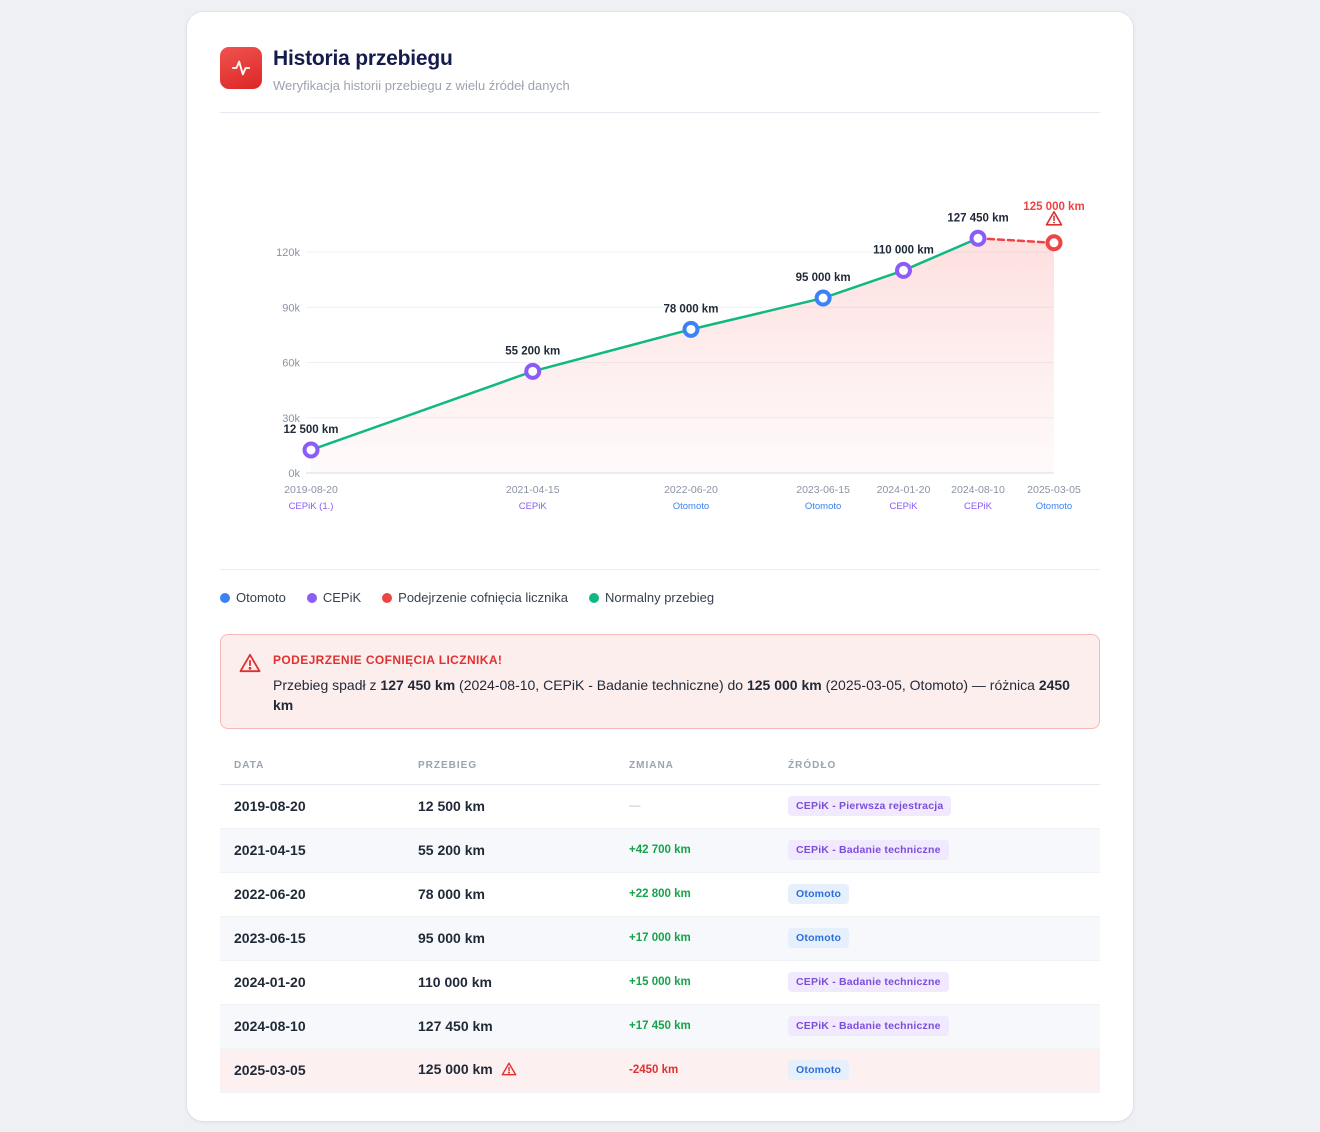 The image size is (1320, 1132). What do you see at coordinates (654, 1070) in the screenshot?
I see `row-change: -2450 km` at bounding box center [654, 1070].